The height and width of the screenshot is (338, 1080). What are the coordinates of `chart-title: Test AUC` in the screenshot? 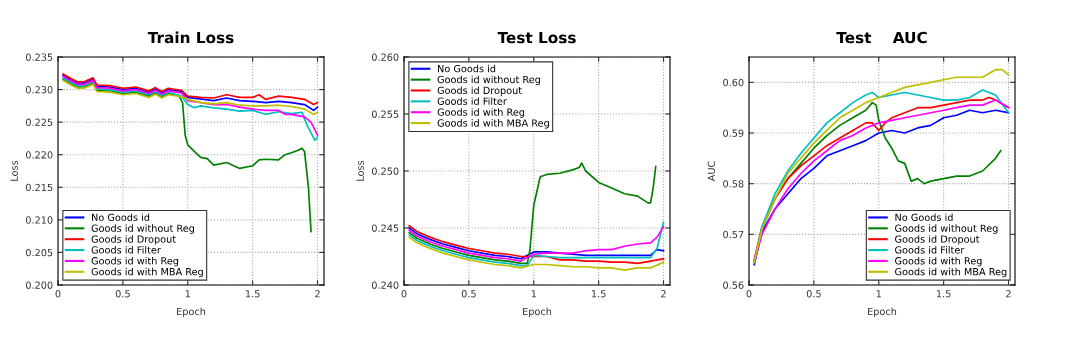 It's located at (881, 37).